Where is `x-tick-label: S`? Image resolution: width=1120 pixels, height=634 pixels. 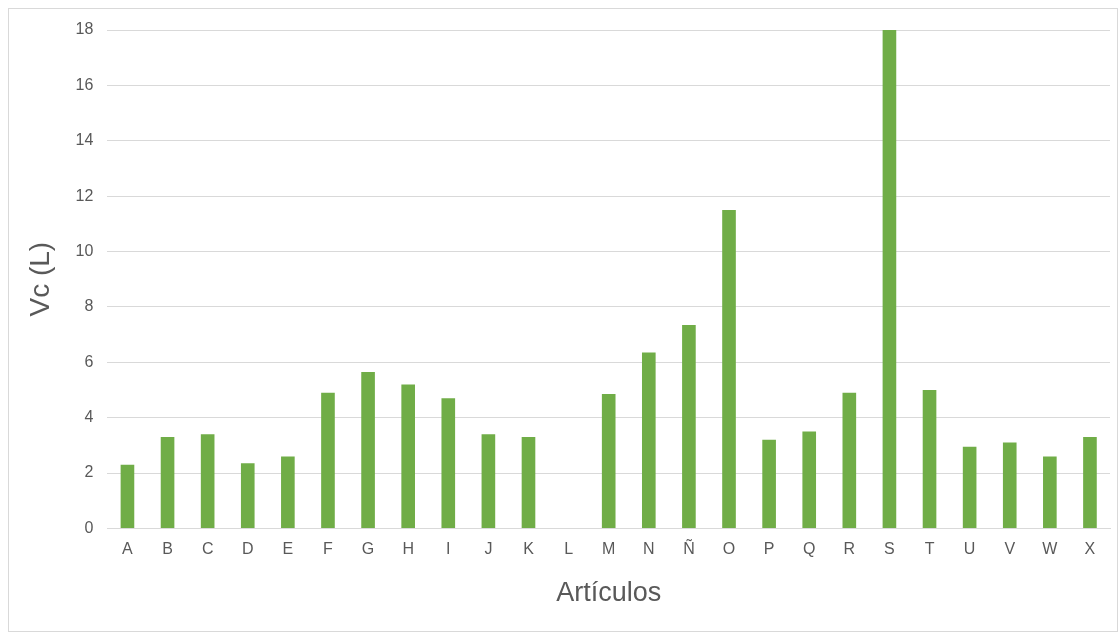 x-tick-label: S is located at coordinates (889, 549).